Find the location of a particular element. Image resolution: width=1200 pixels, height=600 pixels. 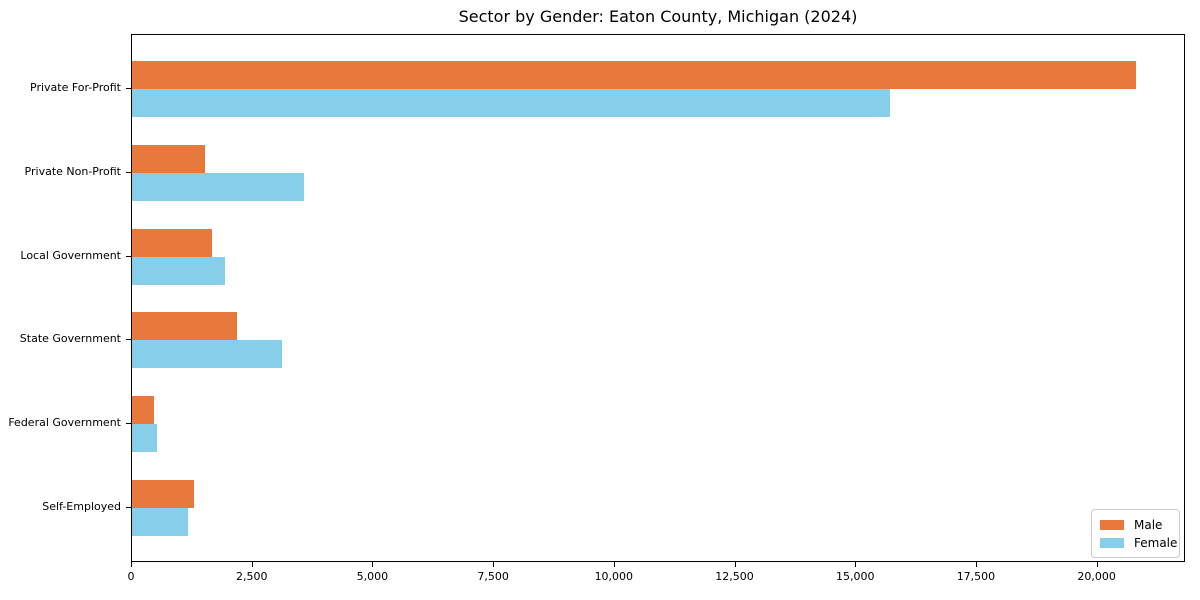

y-tick-label: Private Non-Profit is located at coordinates (72, 171).